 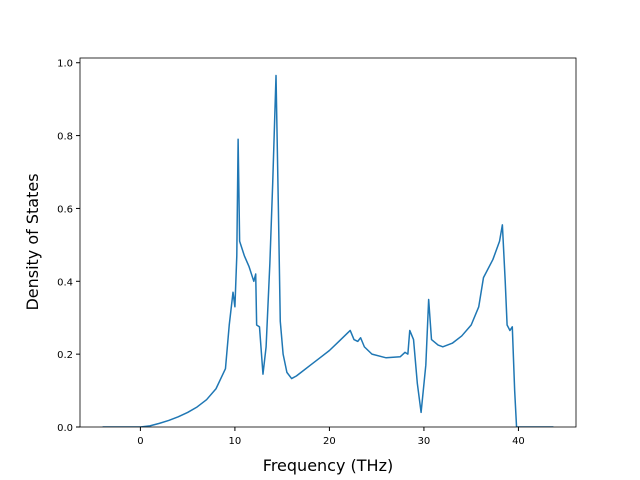 What do you see at coordinates (65, 64) in the screenshot?
I see `y-tick-label: 1.0` at bounding box center [65, 64].